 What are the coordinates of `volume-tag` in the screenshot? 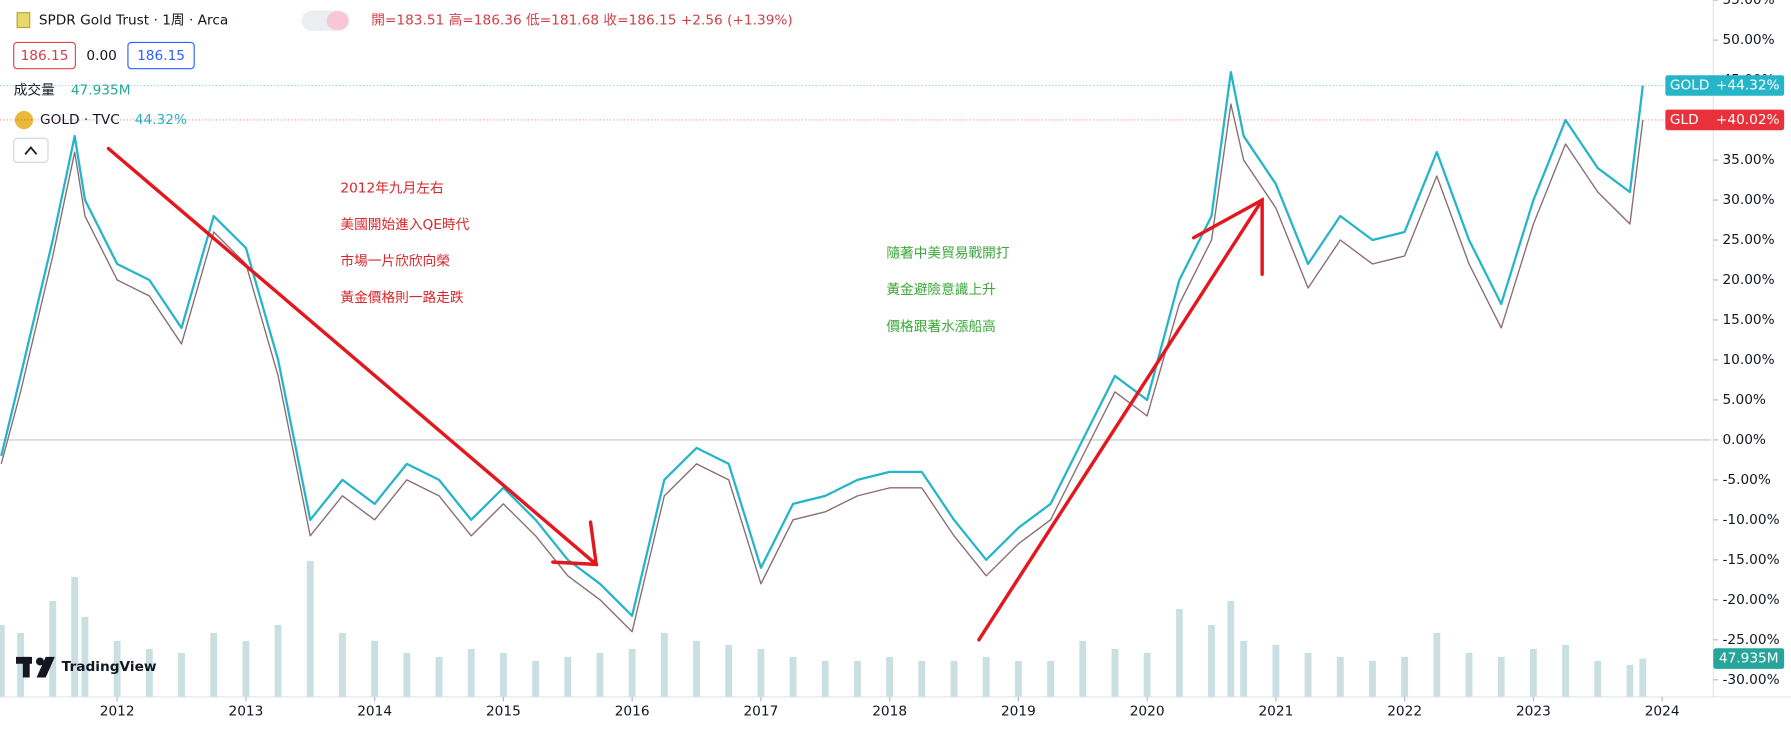 It's located at (1749, 658).